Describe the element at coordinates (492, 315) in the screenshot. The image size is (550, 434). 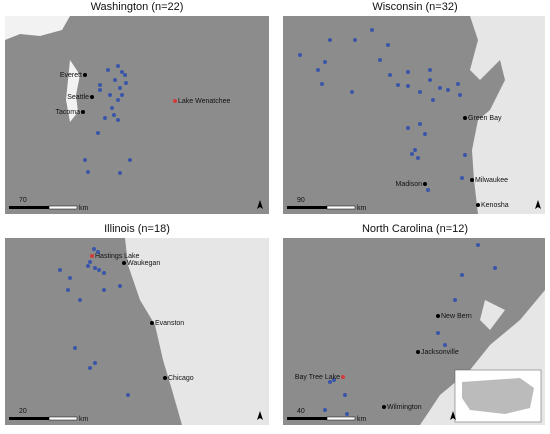
I see `sound` at that location.